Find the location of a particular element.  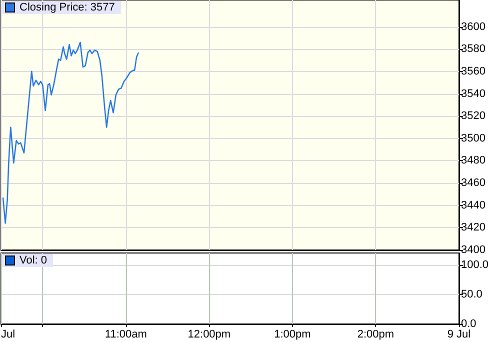

y-tick-label: 100.0 is located at coordinates (475, 264).